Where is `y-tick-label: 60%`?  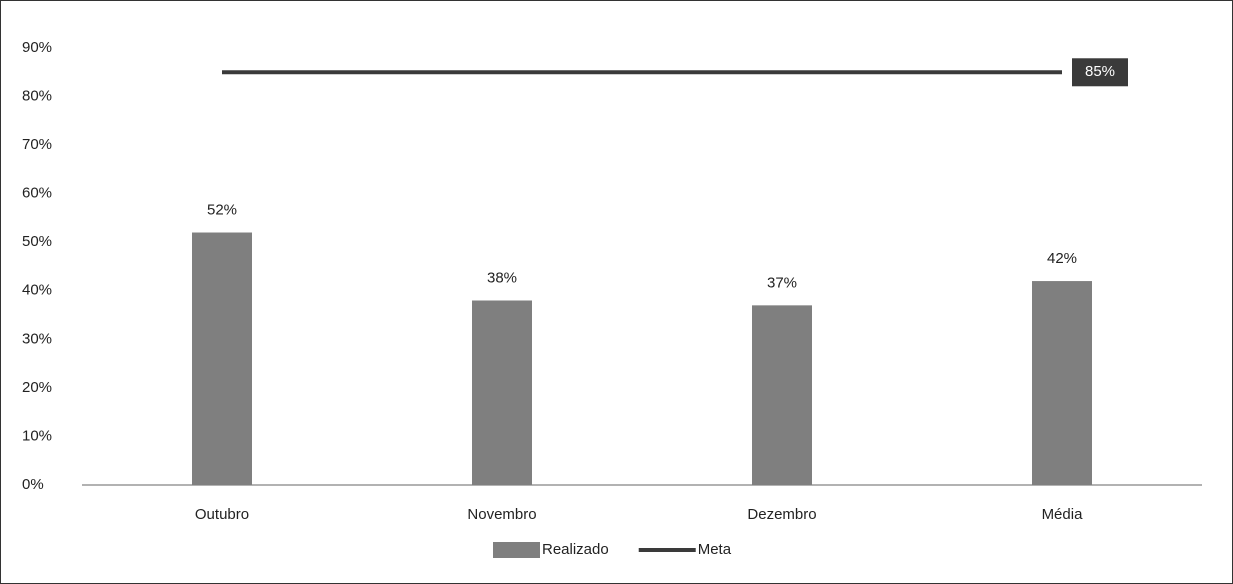 y-tick-label: 60% is located at coordinates (37, 193).